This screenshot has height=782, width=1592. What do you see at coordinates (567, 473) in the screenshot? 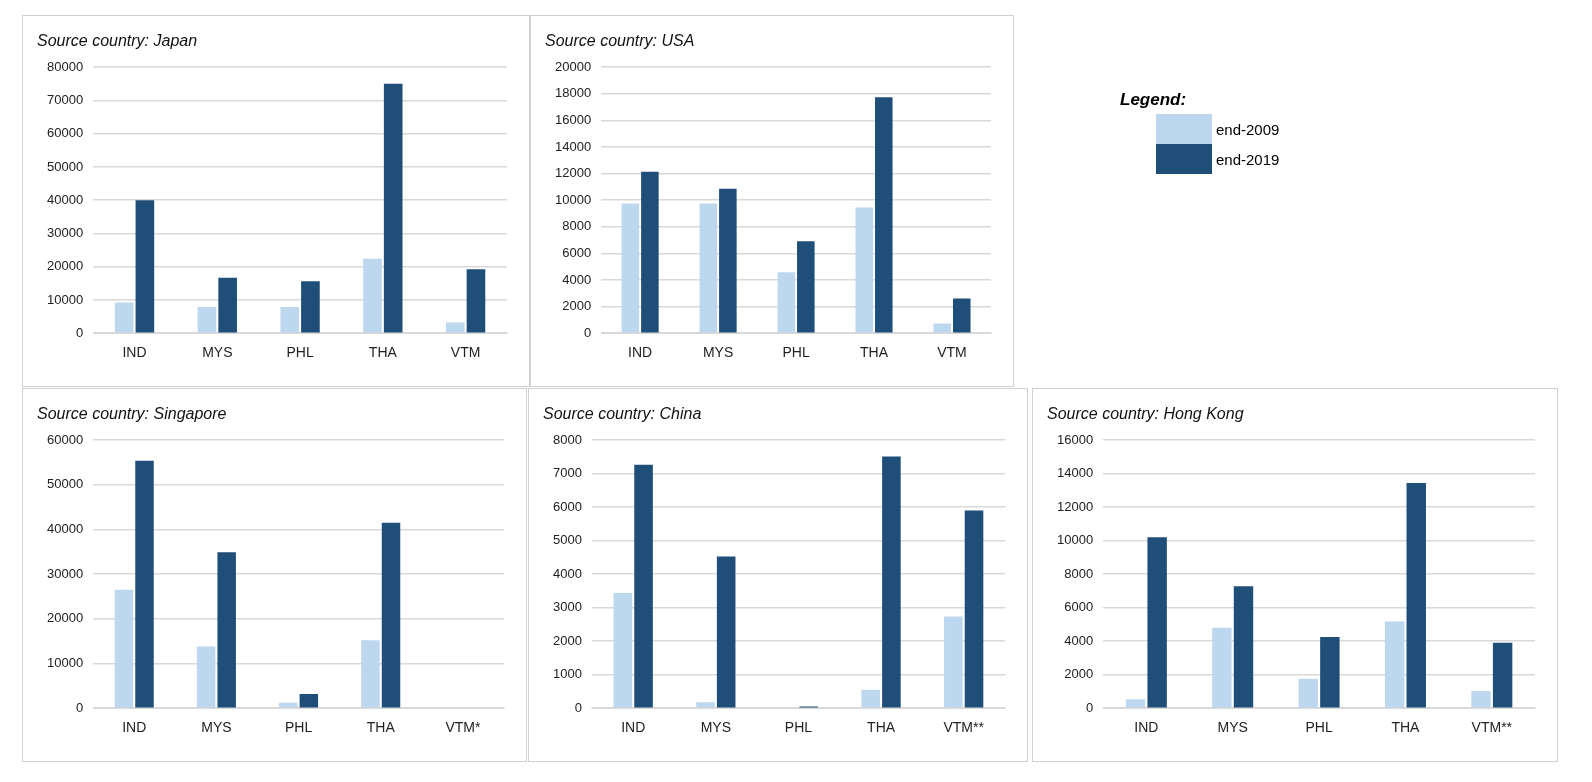
I see `y-tick-label: 7000` at bounding box center [567, 473].